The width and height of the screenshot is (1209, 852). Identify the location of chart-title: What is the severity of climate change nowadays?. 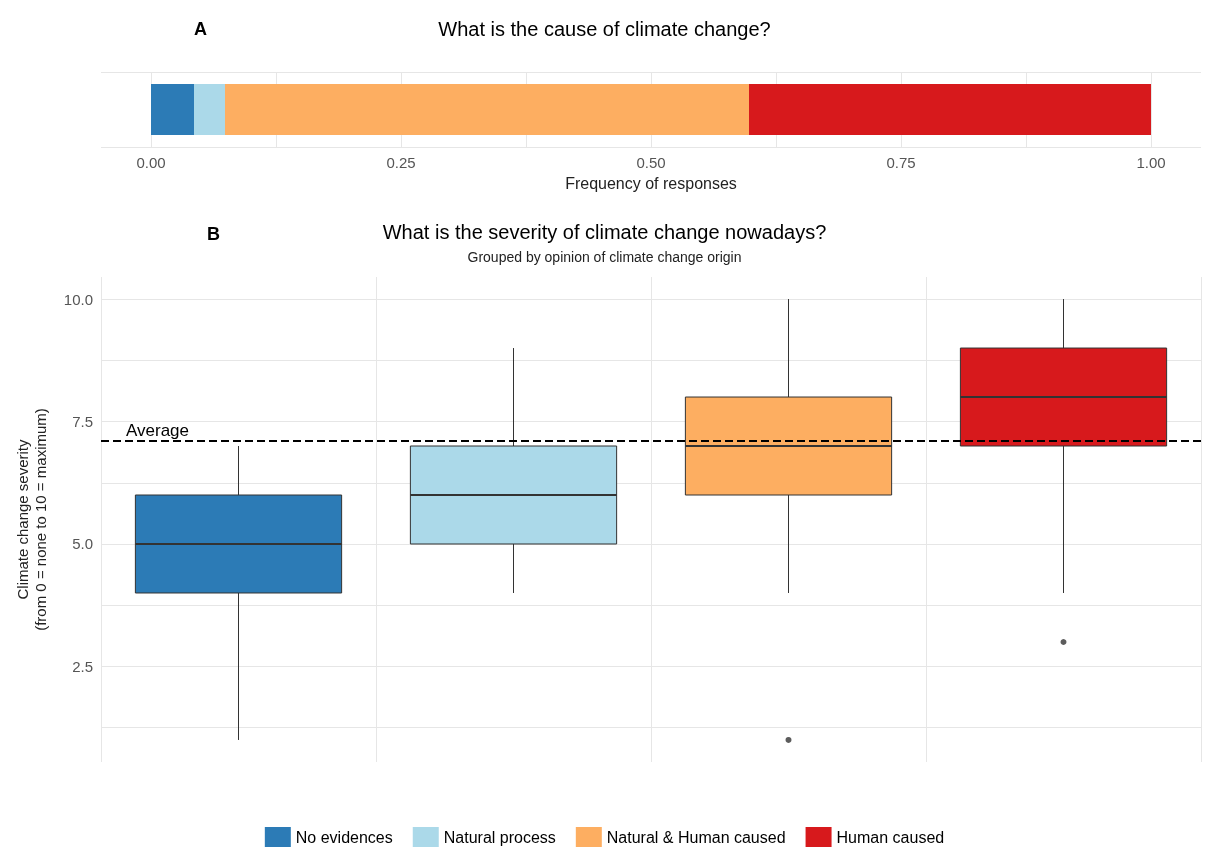
(604, 232).